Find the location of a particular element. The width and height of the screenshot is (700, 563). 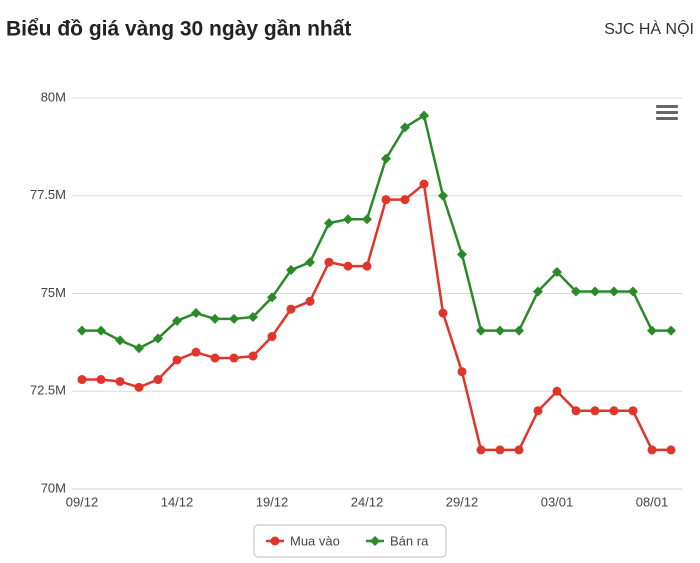

legend-label: Mua vào is located at coordinates (315, 540).